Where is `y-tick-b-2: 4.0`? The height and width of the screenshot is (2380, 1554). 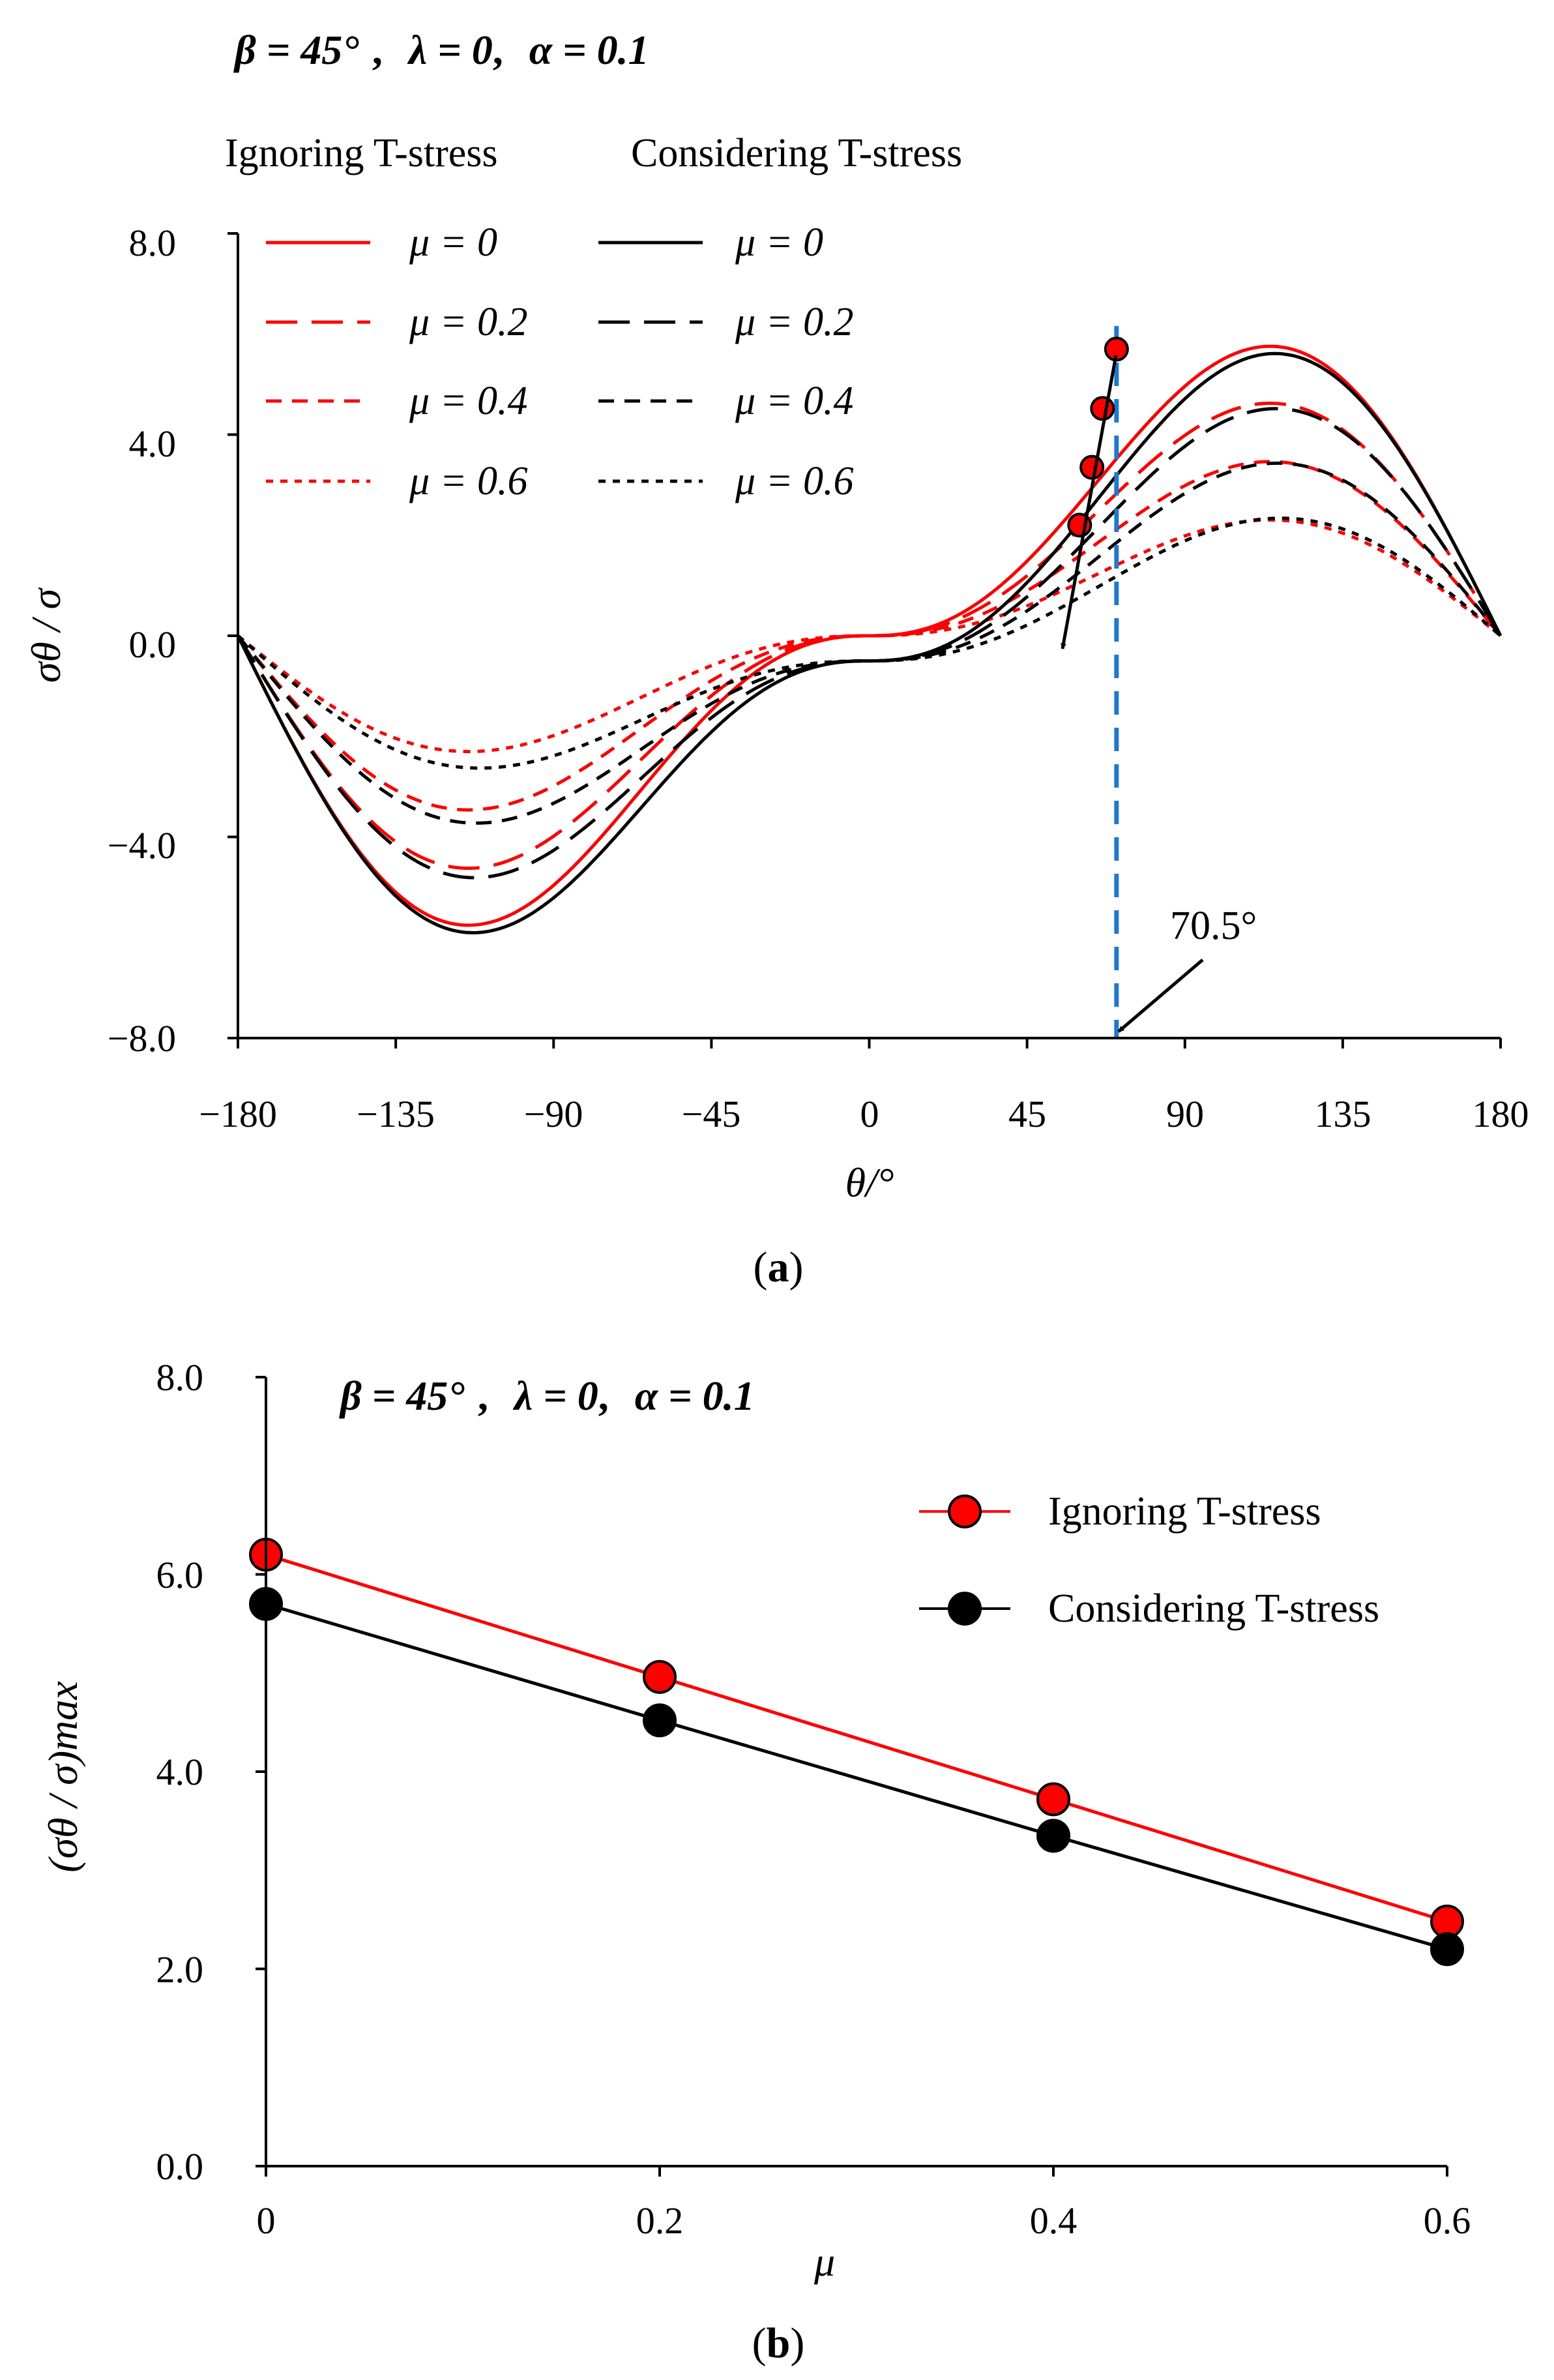
y-tick-b-2: 4.0 is located at coordinates (180, 1772).